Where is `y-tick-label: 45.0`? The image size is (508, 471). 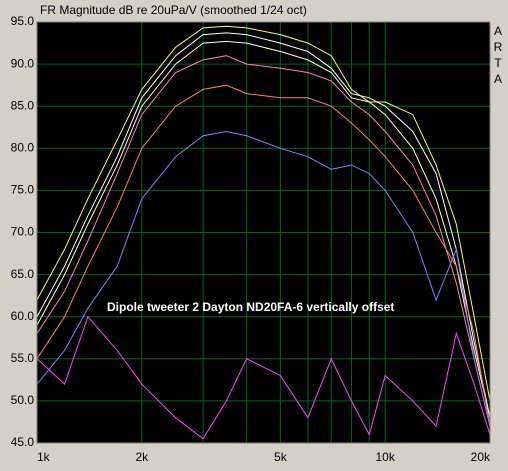
y-tick-label: 45.0 is located at coordinates (23, 442).